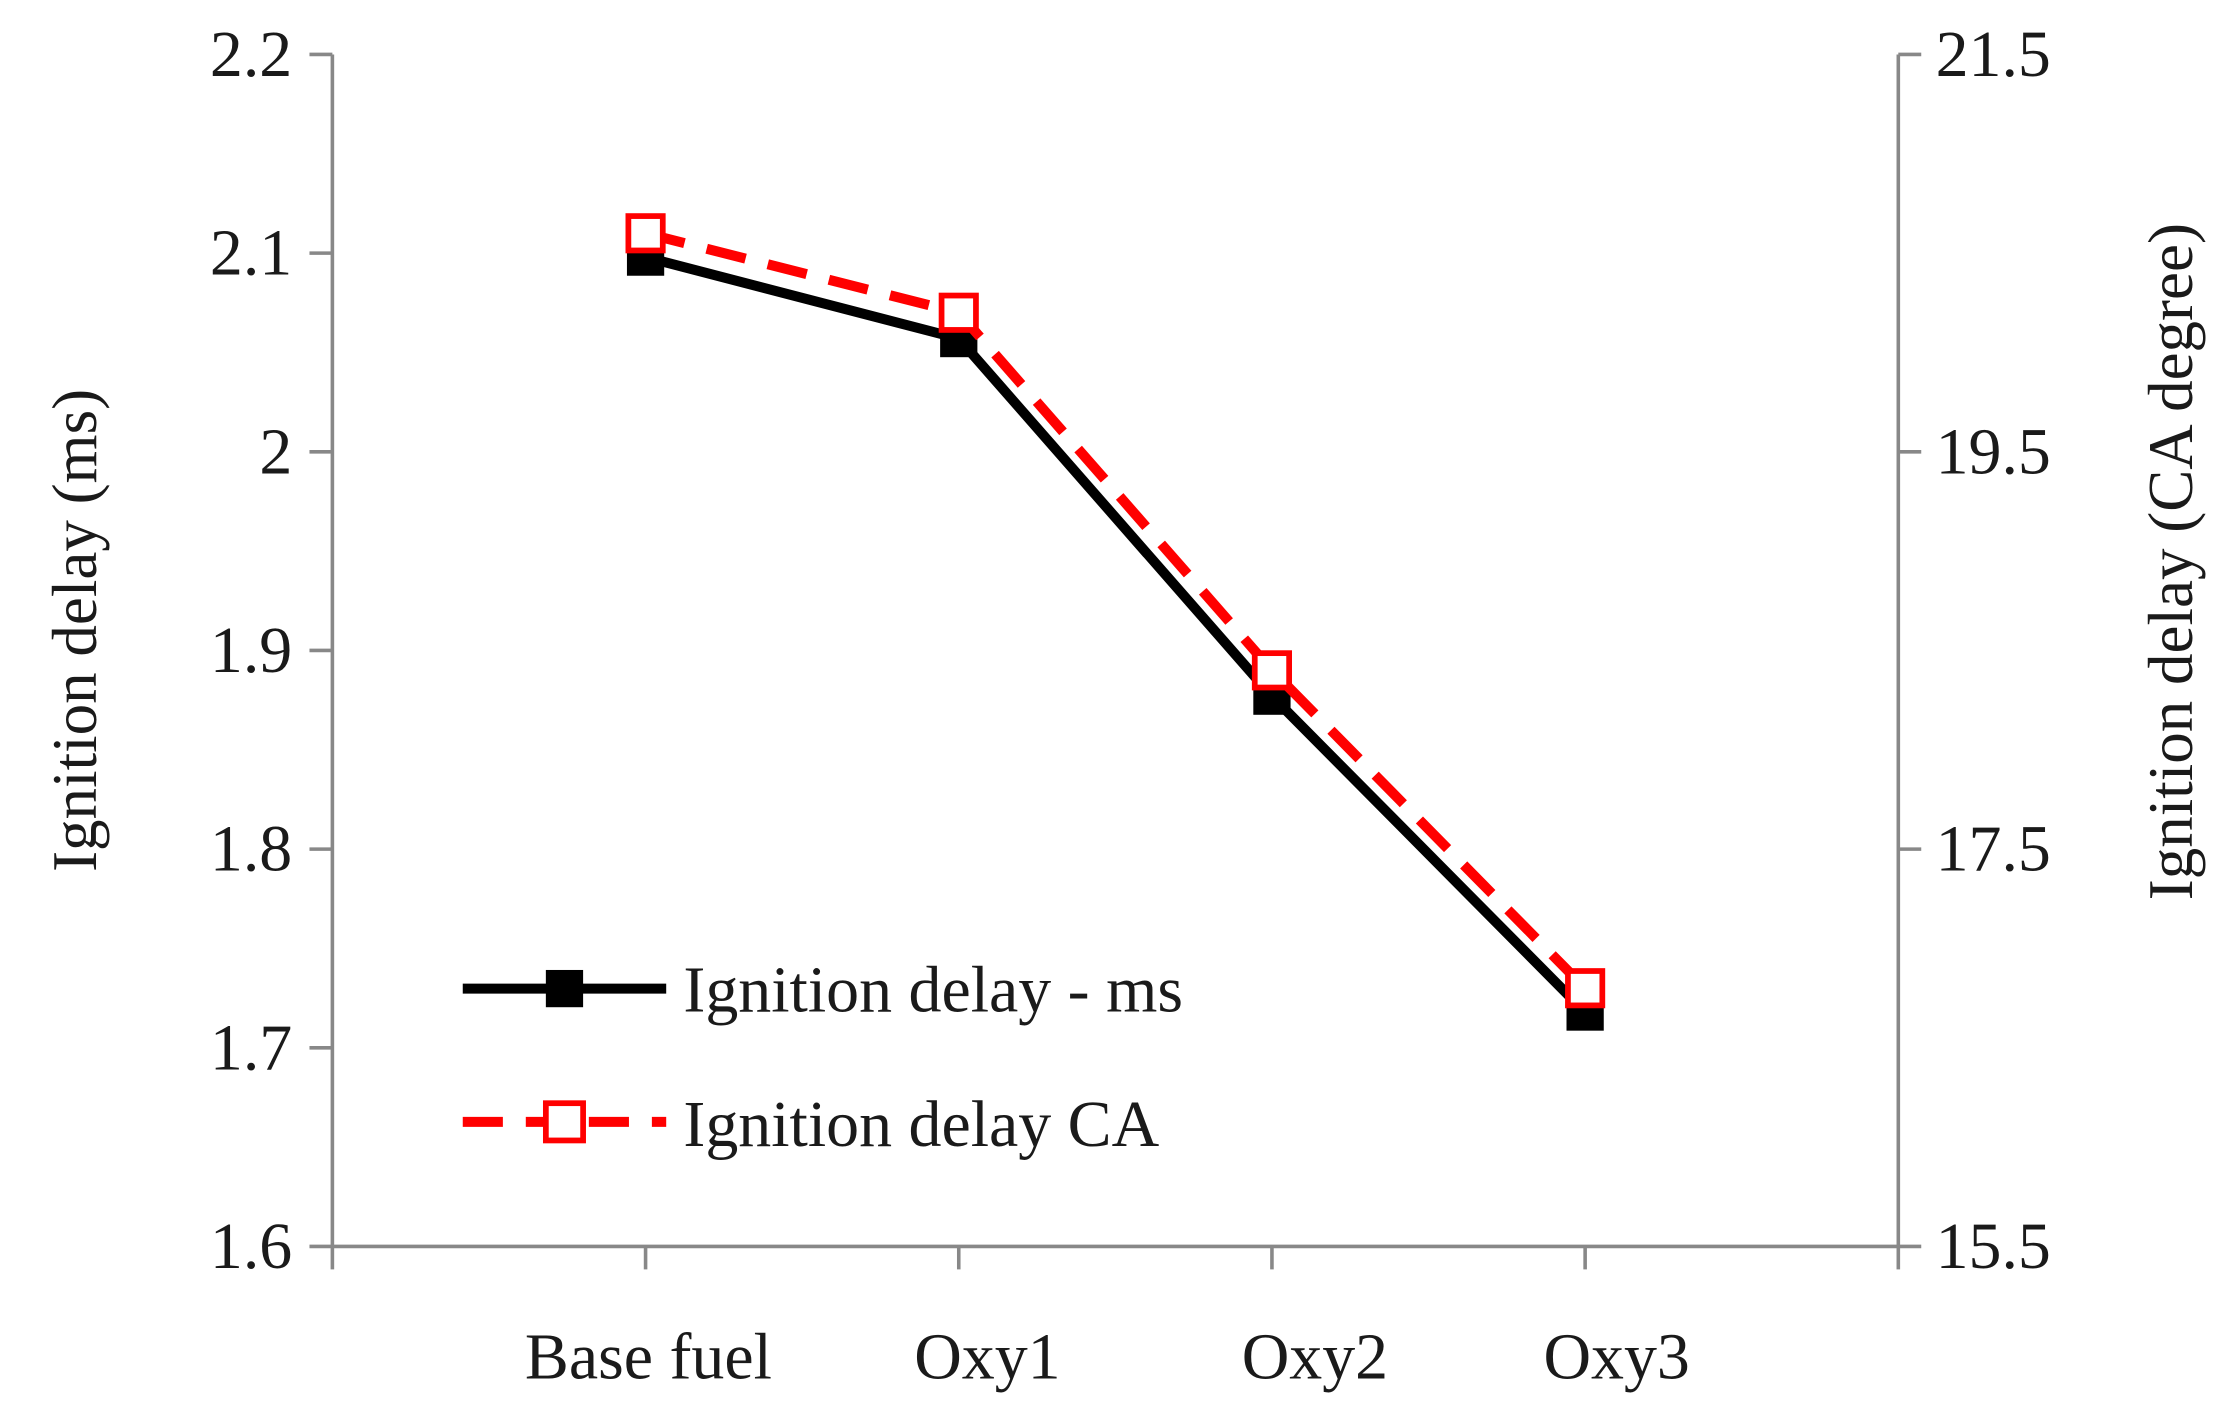 Image resolution: width=2235 pixels, height=1417 pixels. Describe the element at coordinates (1993, 451) in the screenshot. I see `y-tick-label-right: 19.5` at that location.